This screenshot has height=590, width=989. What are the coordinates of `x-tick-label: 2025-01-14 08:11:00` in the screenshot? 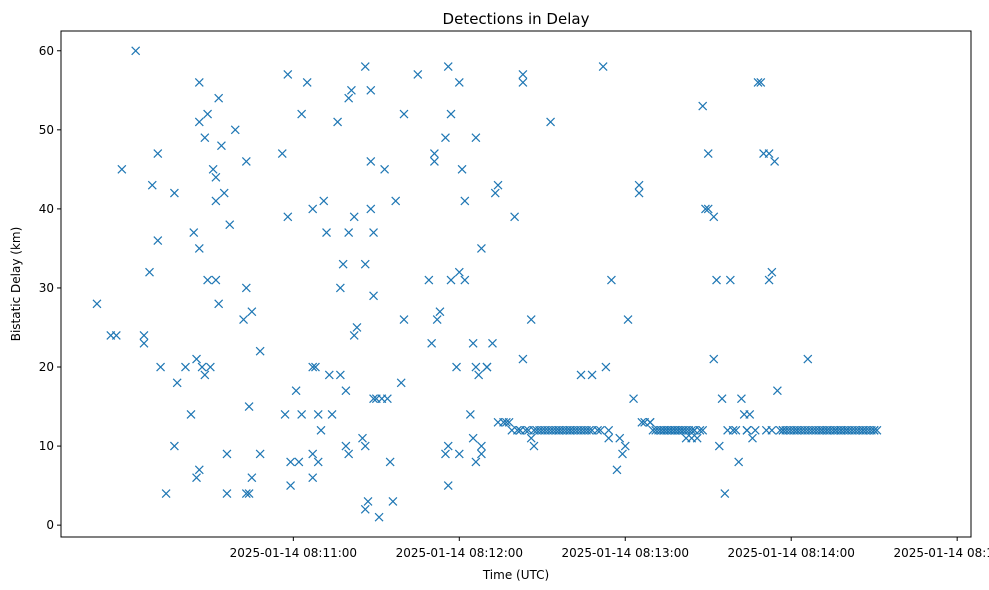 It's located at (293, 553).